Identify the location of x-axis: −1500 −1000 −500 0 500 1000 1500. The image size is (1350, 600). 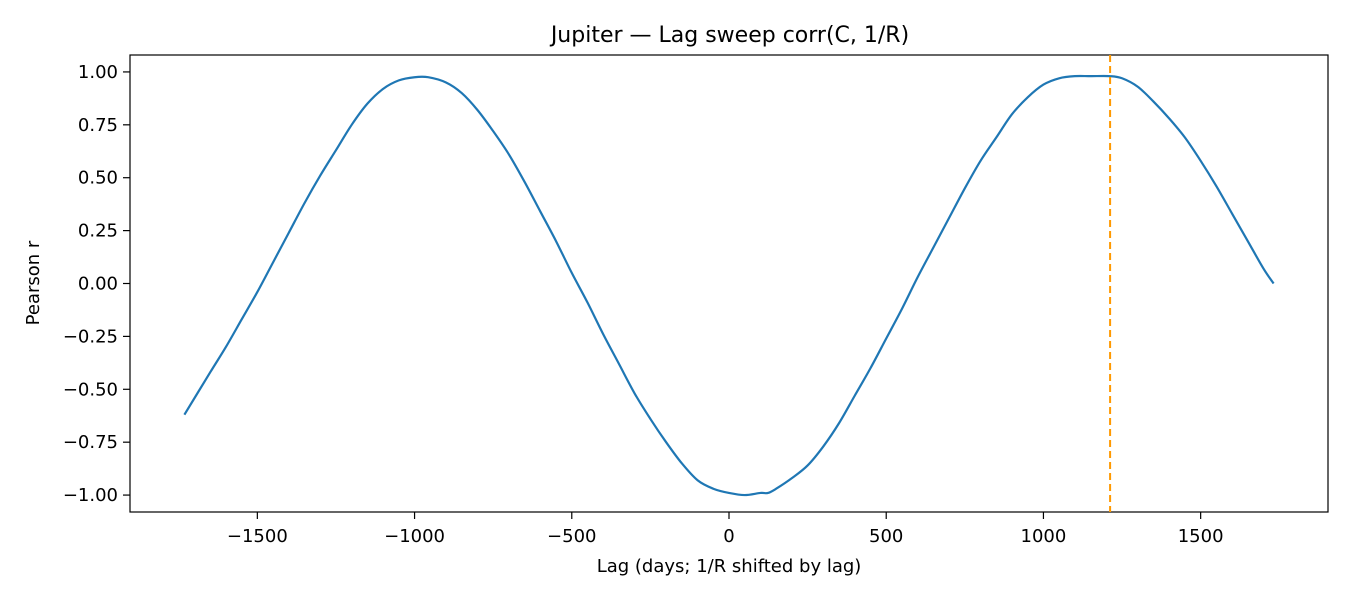
(725, 529).